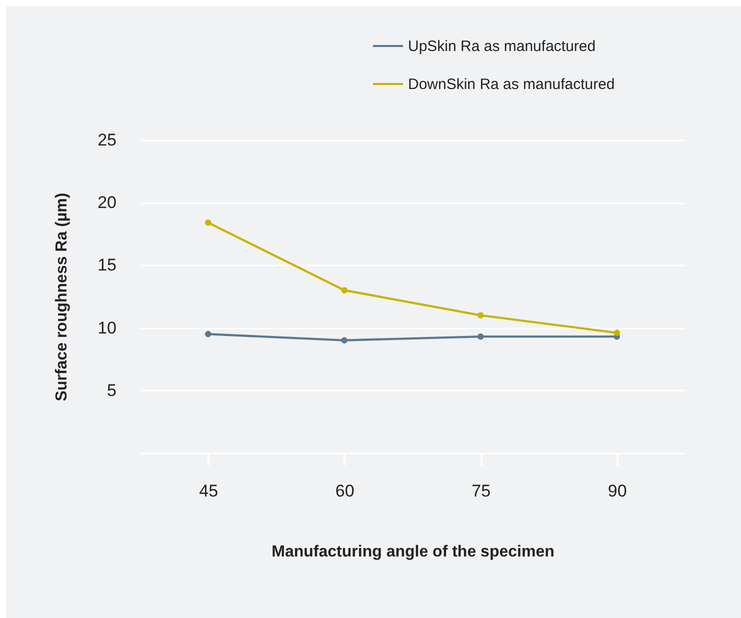 This screenshot has width=741, height=618. Describe the element at coordinates (107, 140) in the screenshot. I see `y-tick-label: 25` at that location.